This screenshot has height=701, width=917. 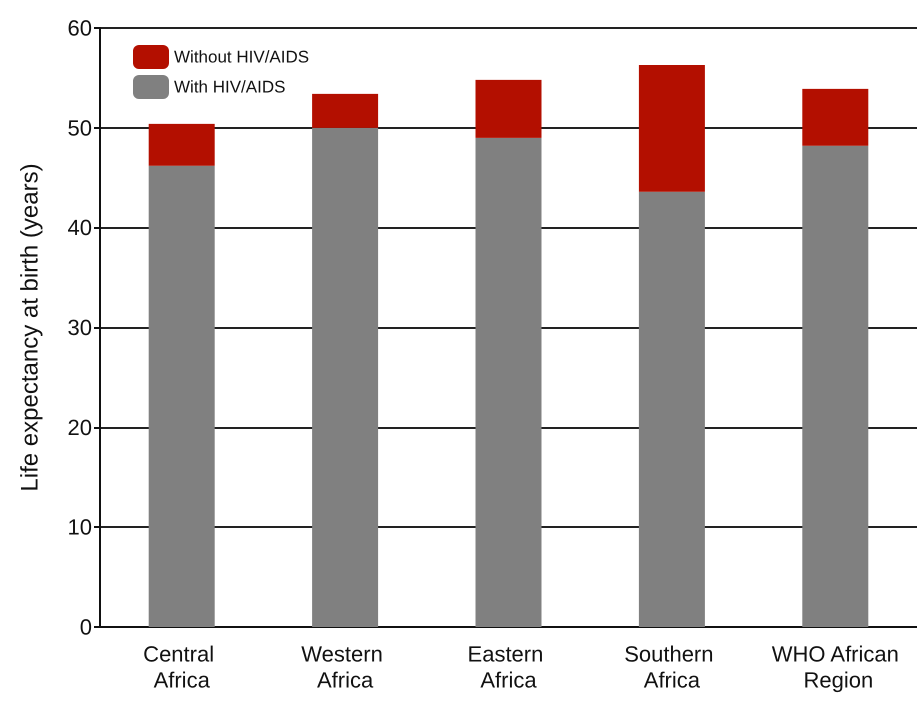 What do you see at coordinates (86, 627) in the screenshot?
I see `y-tick-label: 0` at bounding box center [86, 627].